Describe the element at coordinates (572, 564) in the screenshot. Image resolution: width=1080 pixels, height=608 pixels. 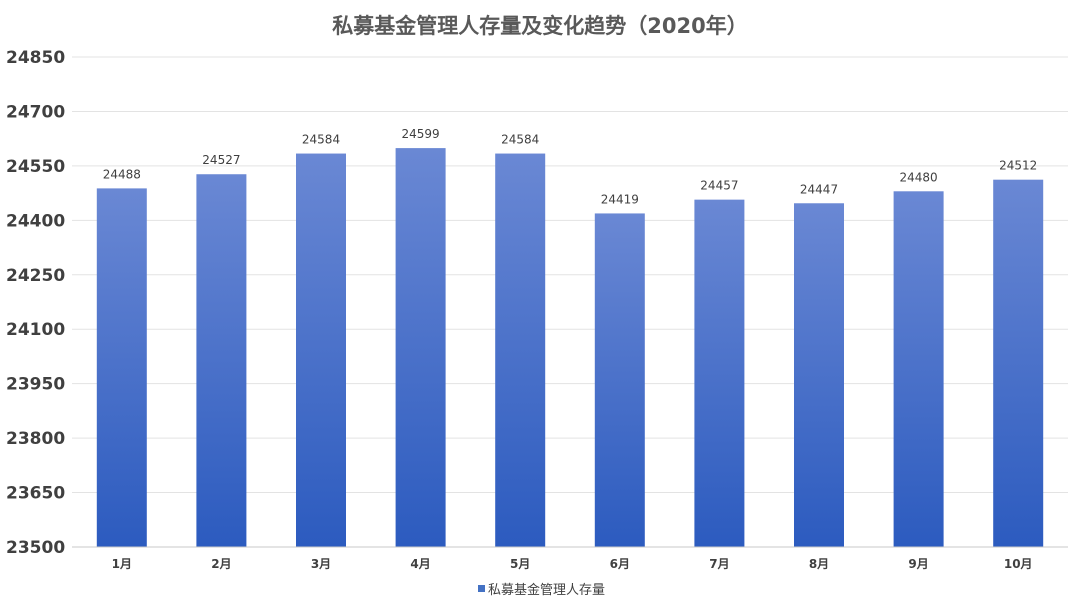
I see `x-axis-ticks: 1月 2月 3月 4月 5月 6月 7月 8月 9月 10月` at that location.